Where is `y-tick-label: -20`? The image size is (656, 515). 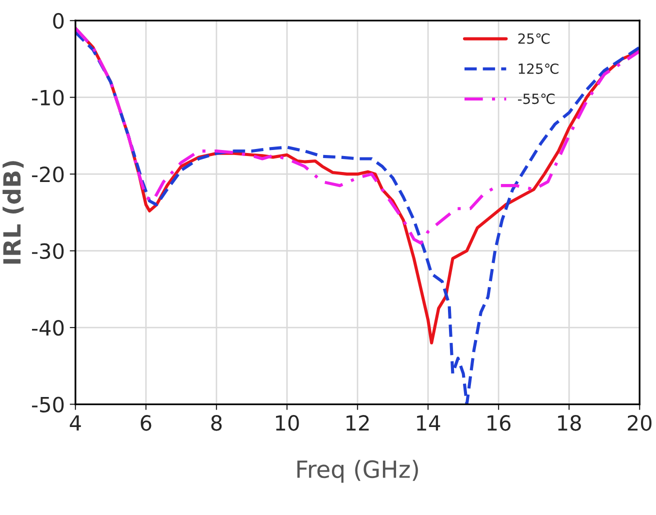 y-tick-label: -20 is located at coordinates (48, 174).